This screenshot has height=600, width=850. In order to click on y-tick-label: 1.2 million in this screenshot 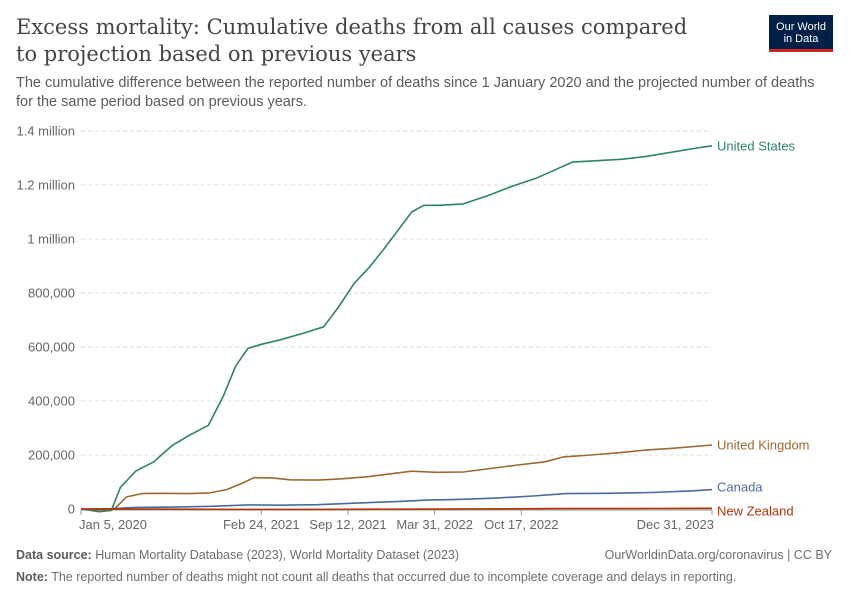, I will do `click(45, 185)`.